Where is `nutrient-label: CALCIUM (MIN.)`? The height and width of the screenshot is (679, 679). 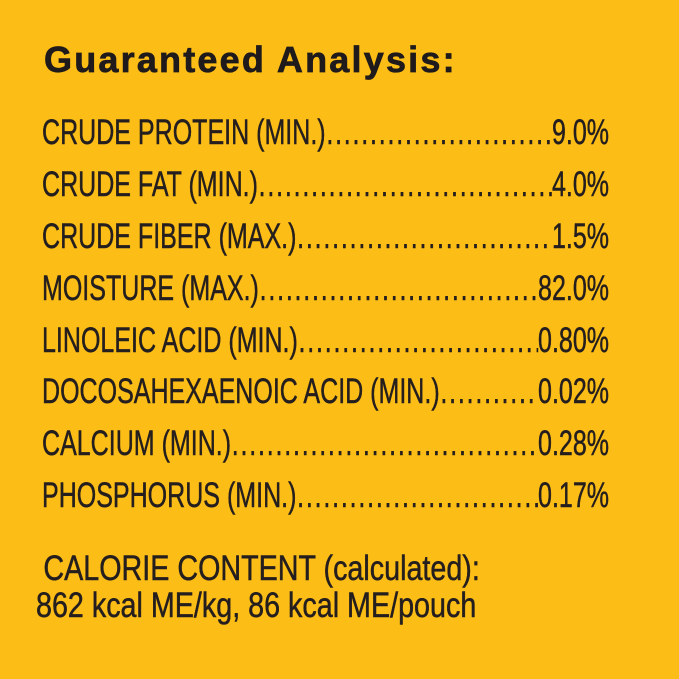
nutrient-label: CALCIUM (MIN.) is located at coordinates (137, 444).